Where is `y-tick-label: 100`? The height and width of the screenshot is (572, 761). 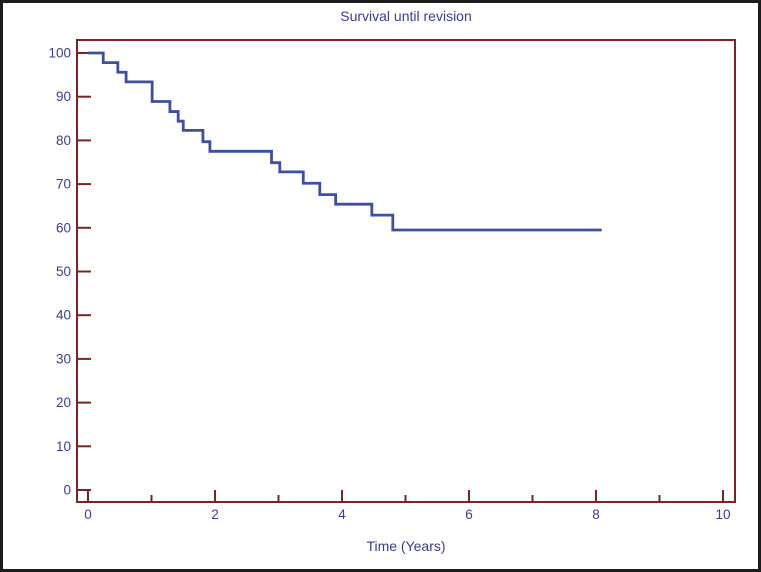
y-tick-label: 100 is located at coordinates (59, 53).